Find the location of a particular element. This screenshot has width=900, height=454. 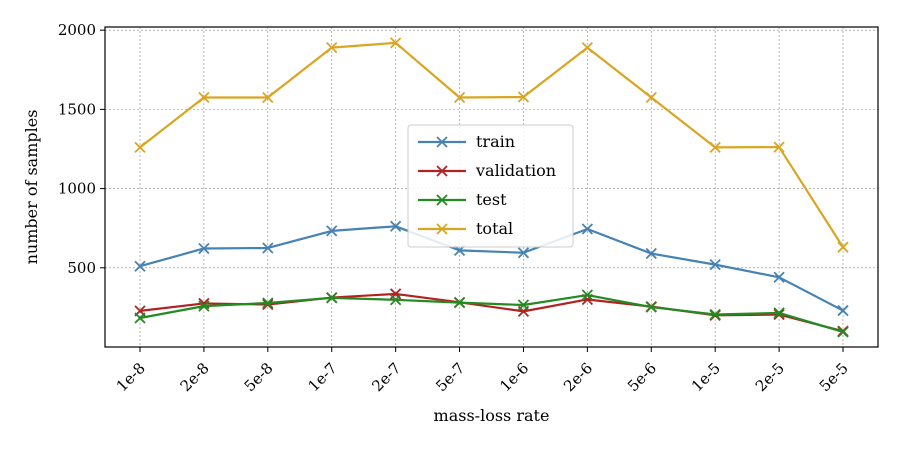

legend: train validation test total is located at coordinates (490, 186).